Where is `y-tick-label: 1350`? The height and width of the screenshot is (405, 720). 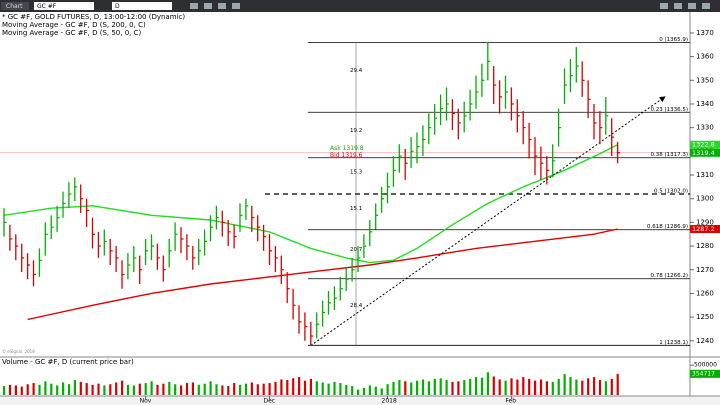 y-tick-label: 1350 is located at coordinates (705, 80).